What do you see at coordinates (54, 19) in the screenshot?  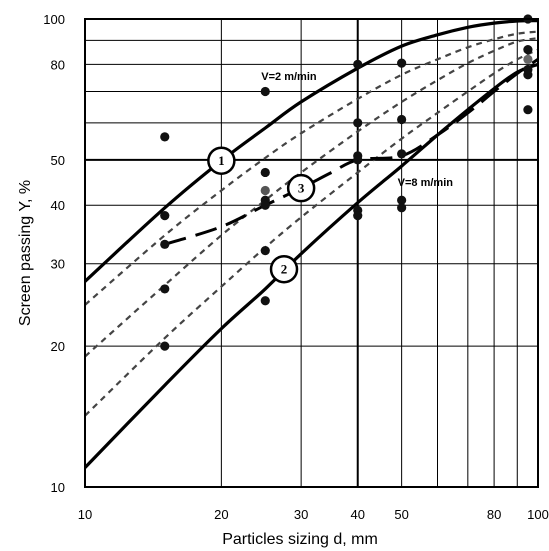 I see `y-tick-label: 100` at bounding box center [54, 19].